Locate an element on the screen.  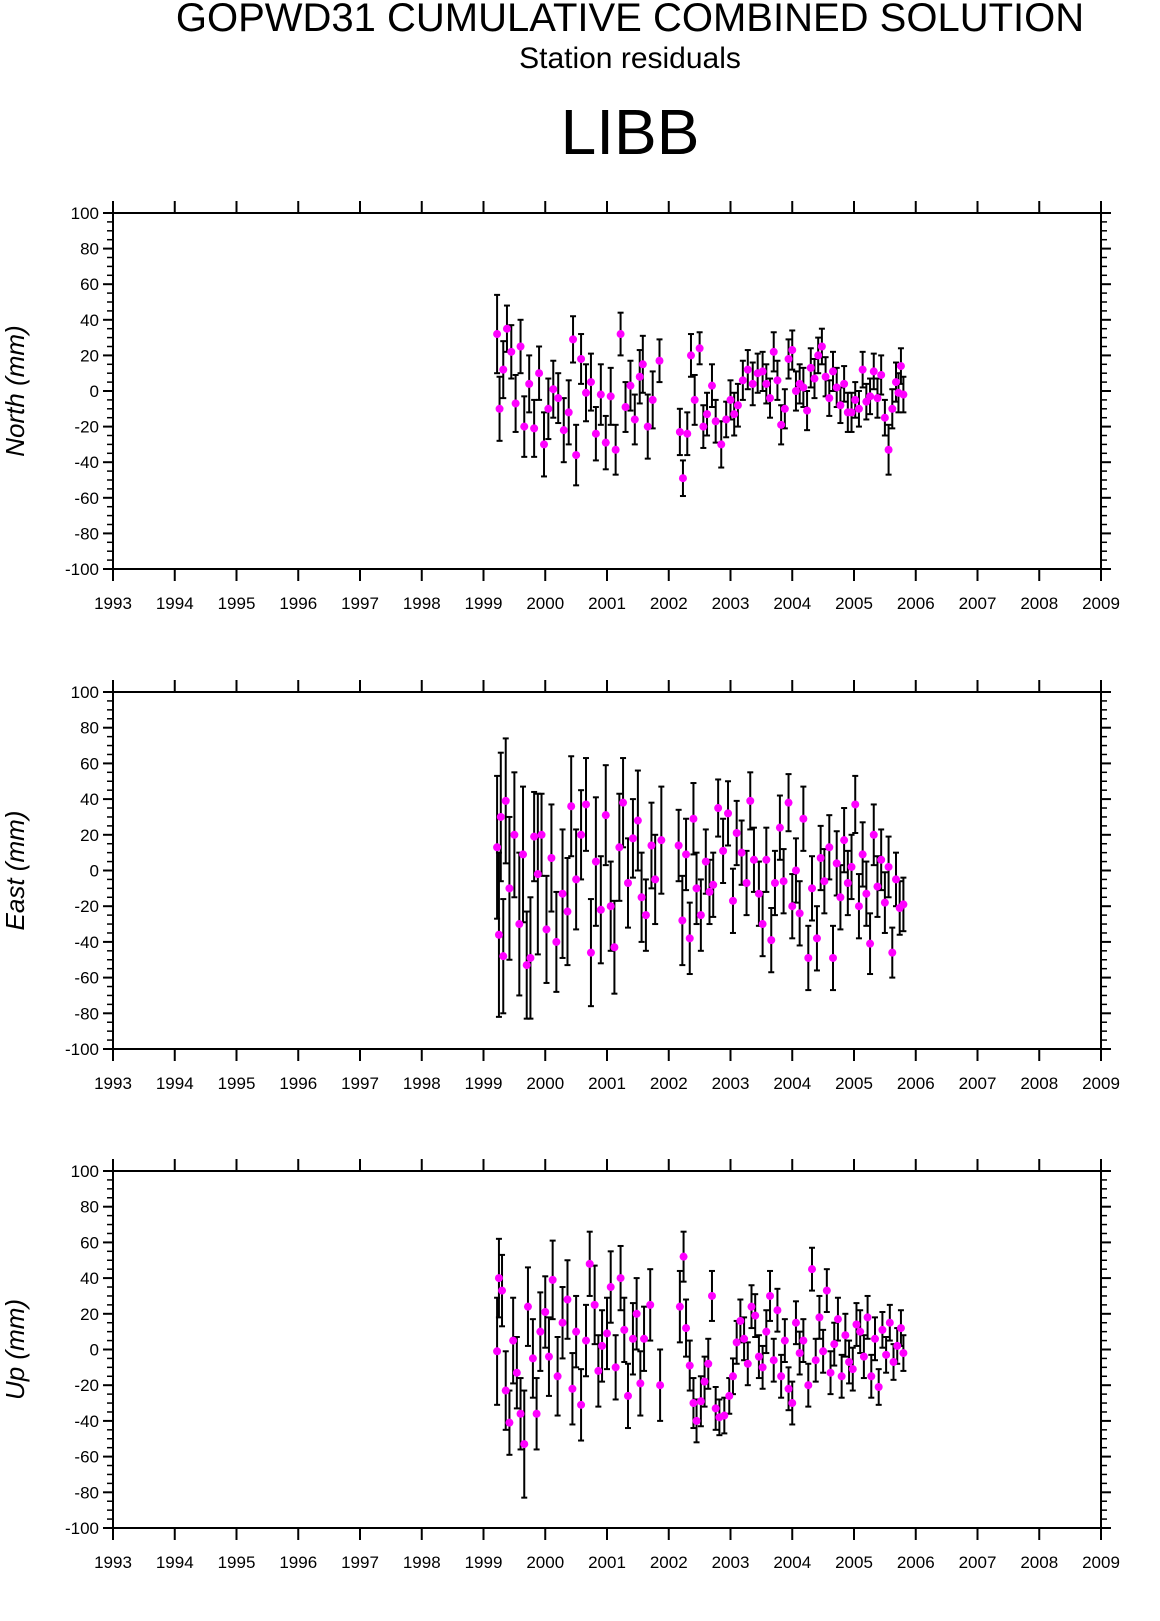
east-xtick-label: 2005 is located at coordinates (854, 1083).